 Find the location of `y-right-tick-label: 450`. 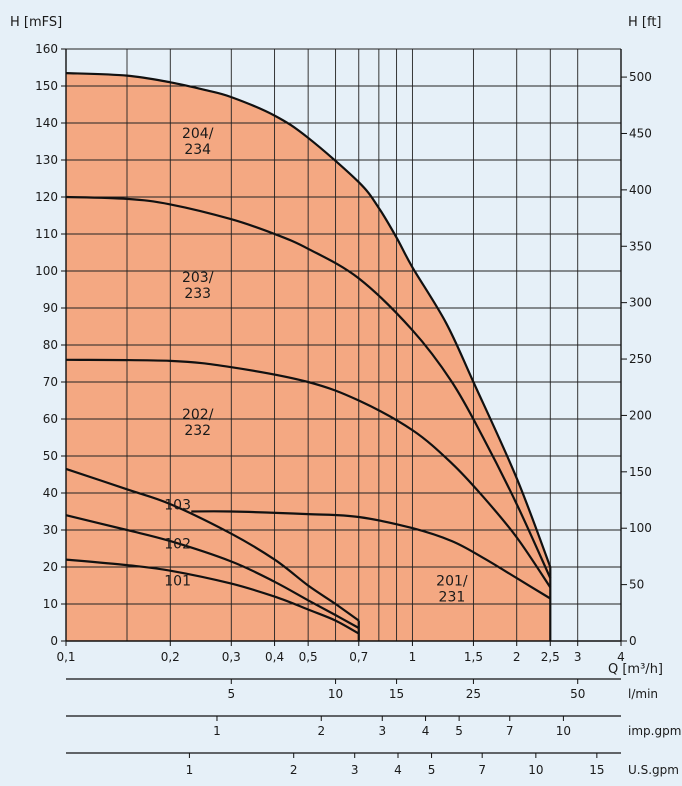

y-right-tick-label: 450 is located at coordinates (640, 133).